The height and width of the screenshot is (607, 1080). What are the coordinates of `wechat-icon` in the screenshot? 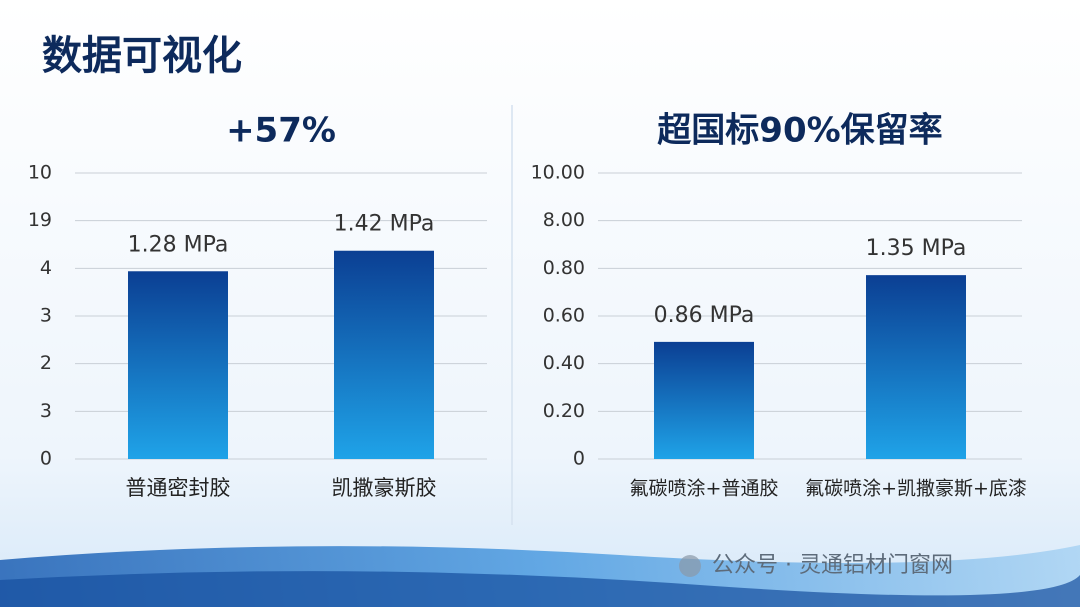 It's located at (690, 566).